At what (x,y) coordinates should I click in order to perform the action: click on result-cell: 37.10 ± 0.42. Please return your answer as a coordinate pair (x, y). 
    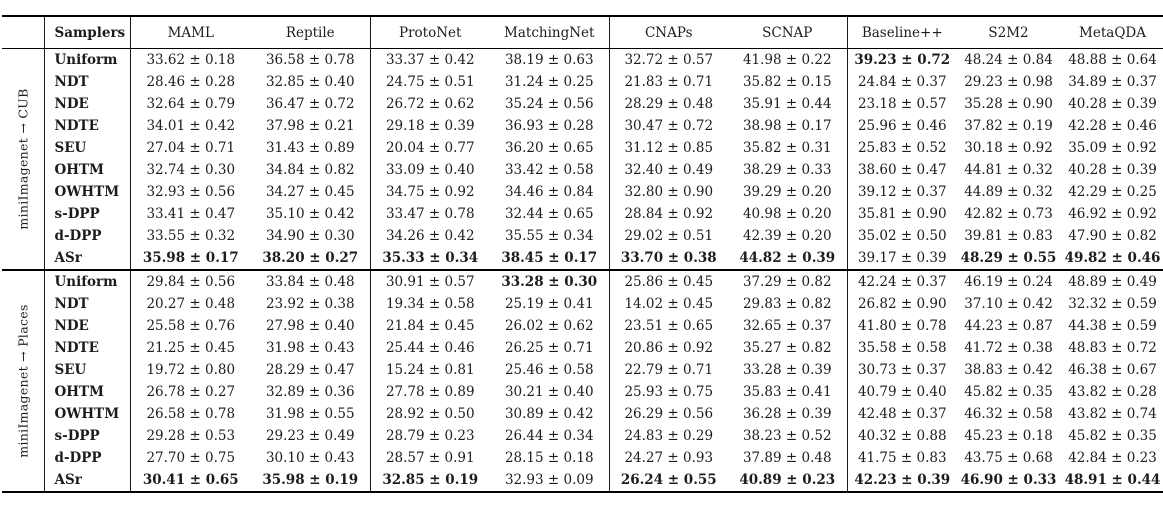
    Looking at the image, I should click on (1008, 304).